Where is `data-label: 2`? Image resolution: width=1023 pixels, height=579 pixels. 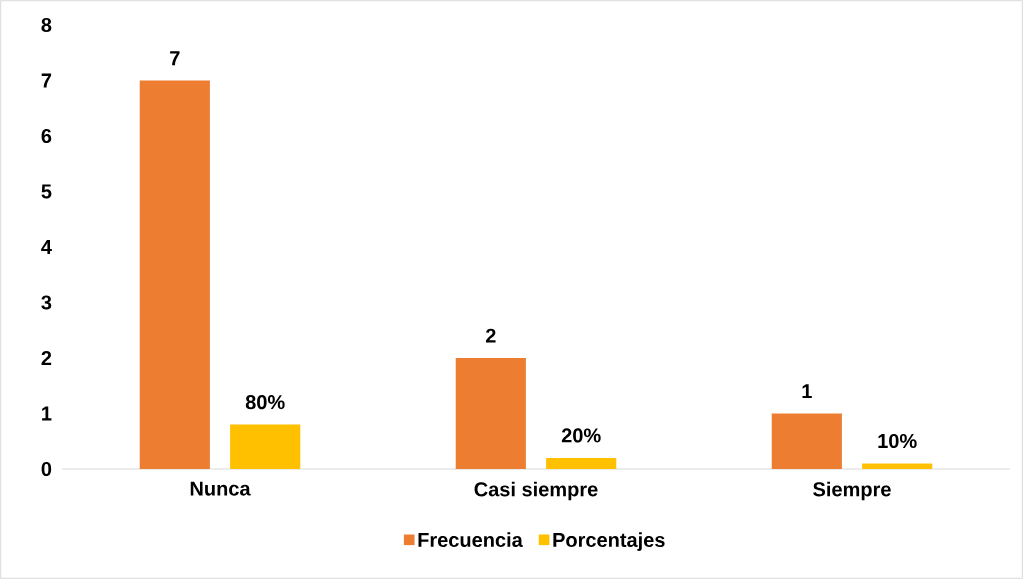 data-label: 2 is located at coordinates (490, 335).